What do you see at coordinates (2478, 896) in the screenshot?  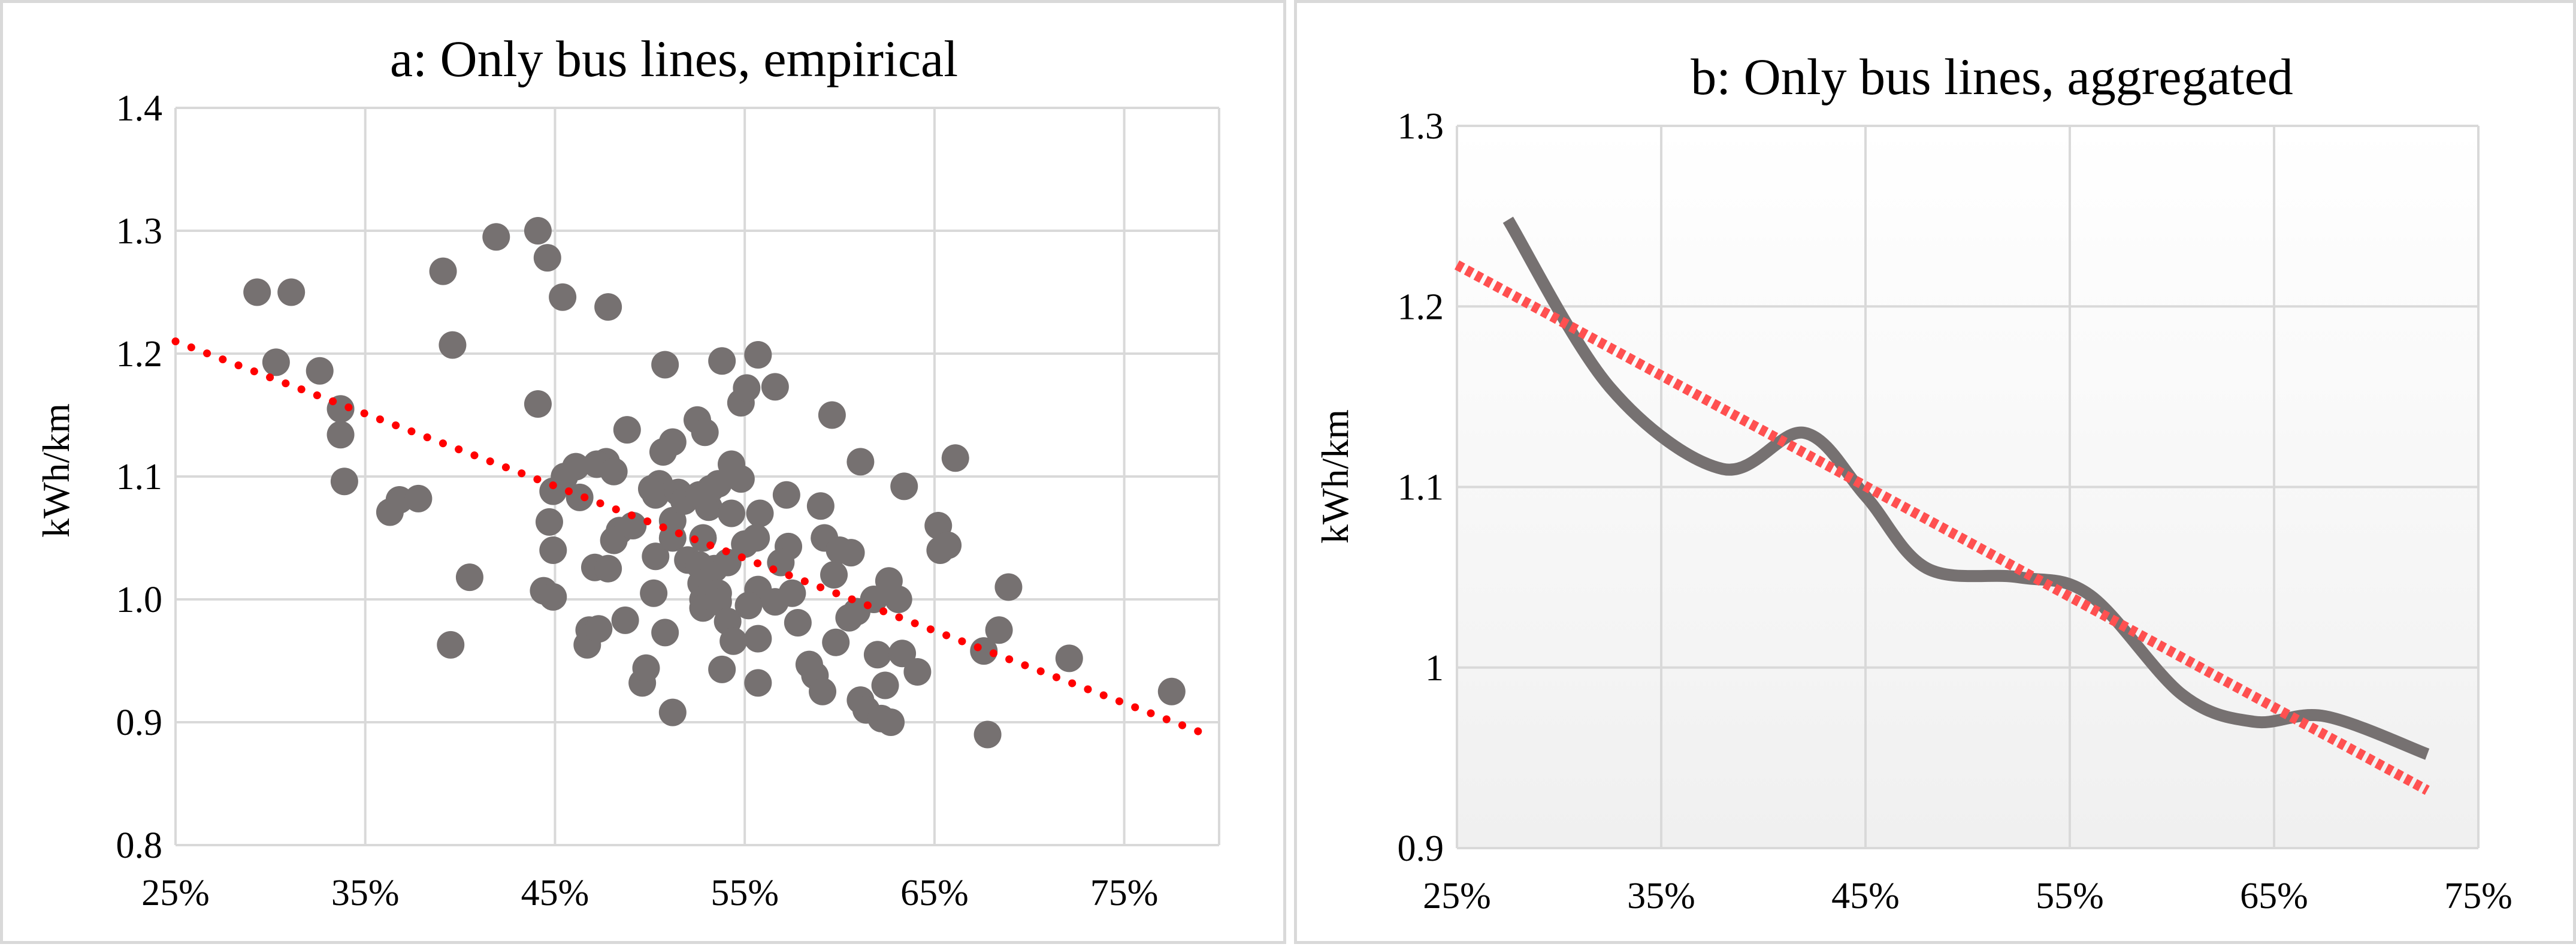 I see `chart-b-x-tick-label: 75%` at bounding box center [2478, 896].